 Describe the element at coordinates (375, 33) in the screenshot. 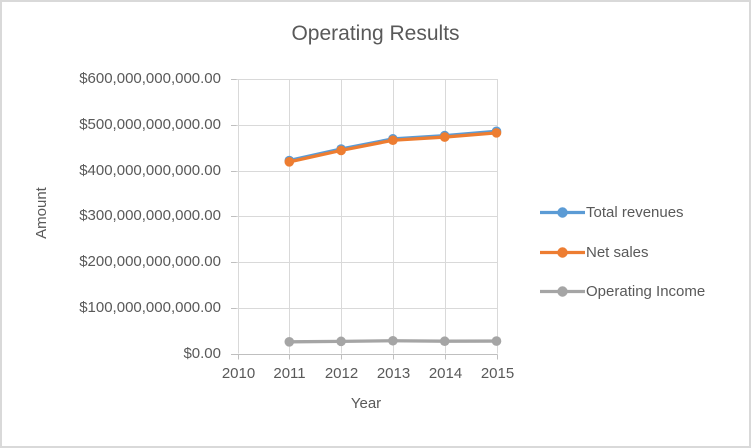

I see `chart-title: Operating Results` at that location.